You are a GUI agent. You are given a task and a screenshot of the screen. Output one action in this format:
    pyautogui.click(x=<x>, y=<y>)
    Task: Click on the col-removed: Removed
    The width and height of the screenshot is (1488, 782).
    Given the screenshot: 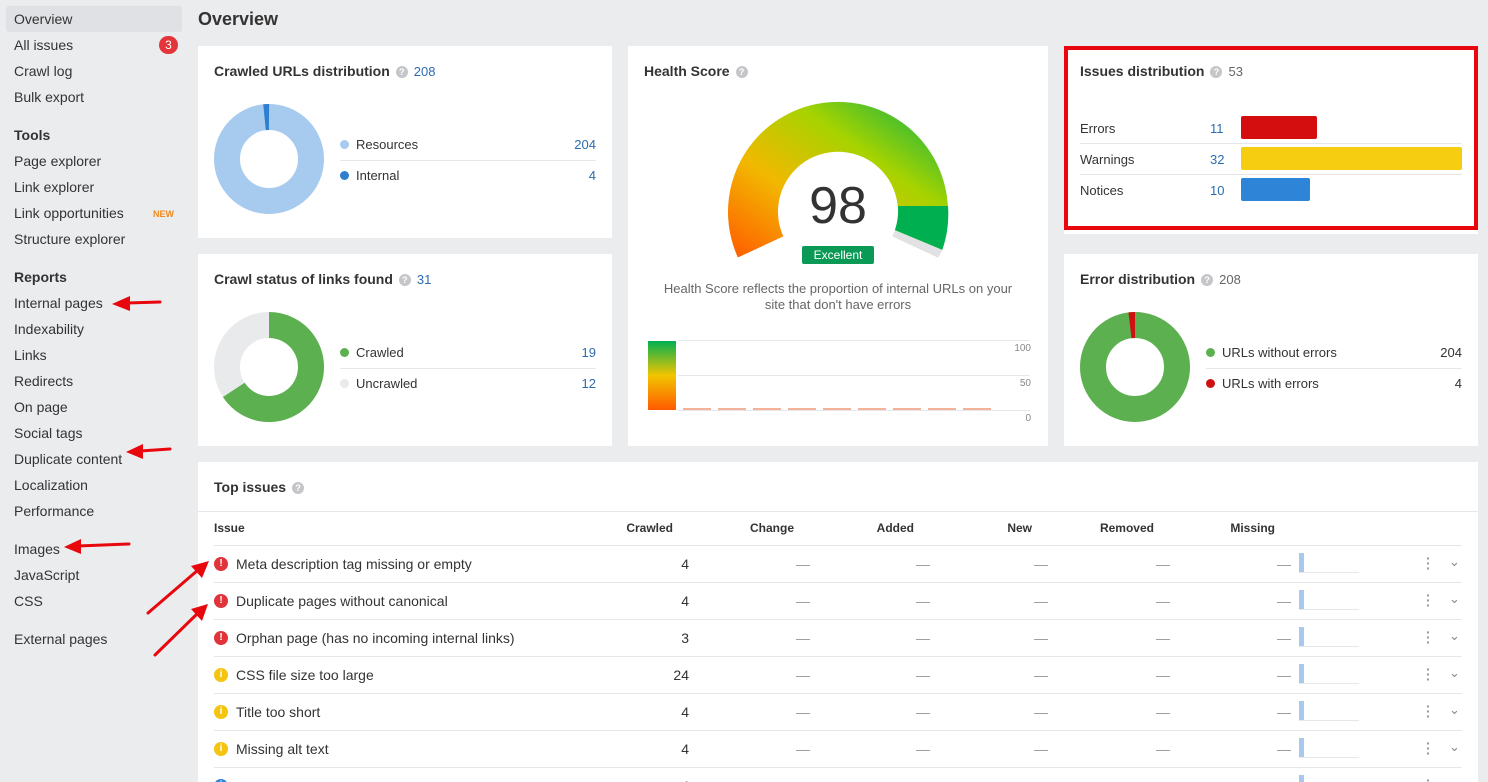 What is the action you would take?
    pyautogui.click(x=1126, y=528)
    